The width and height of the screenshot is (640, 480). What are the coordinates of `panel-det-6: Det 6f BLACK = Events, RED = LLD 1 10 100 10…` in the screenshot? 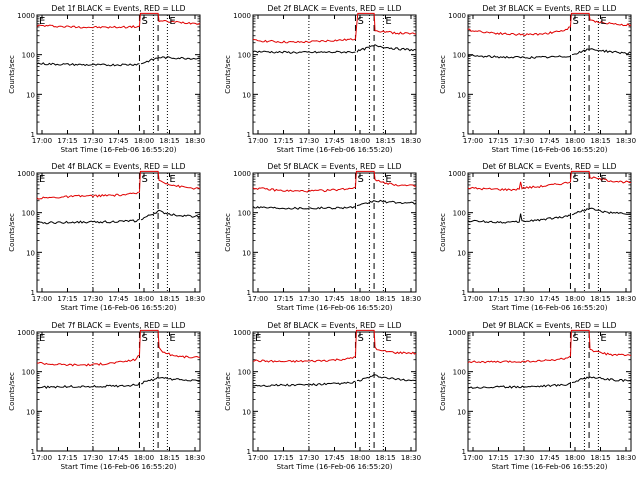 It's located at (537, 237).